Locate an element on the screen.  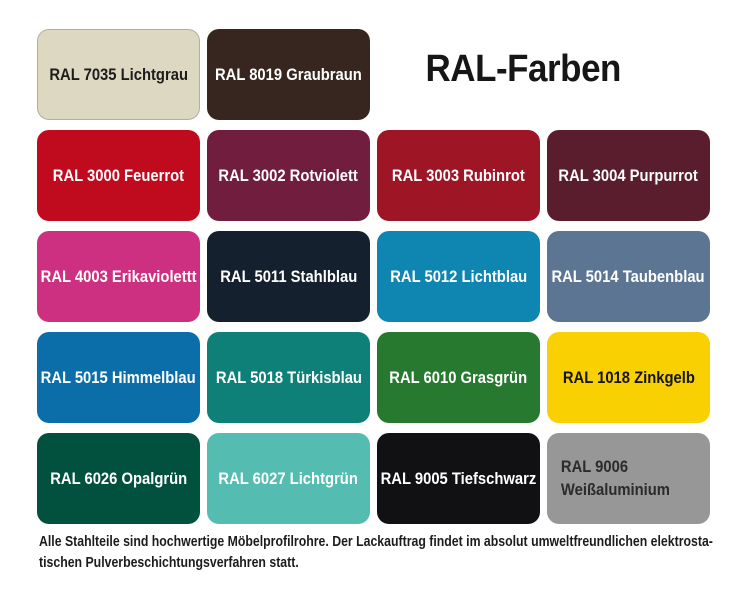
swatch-ral-6010: RAL 6010 Grasgrün is located at coordinates (458, 377).